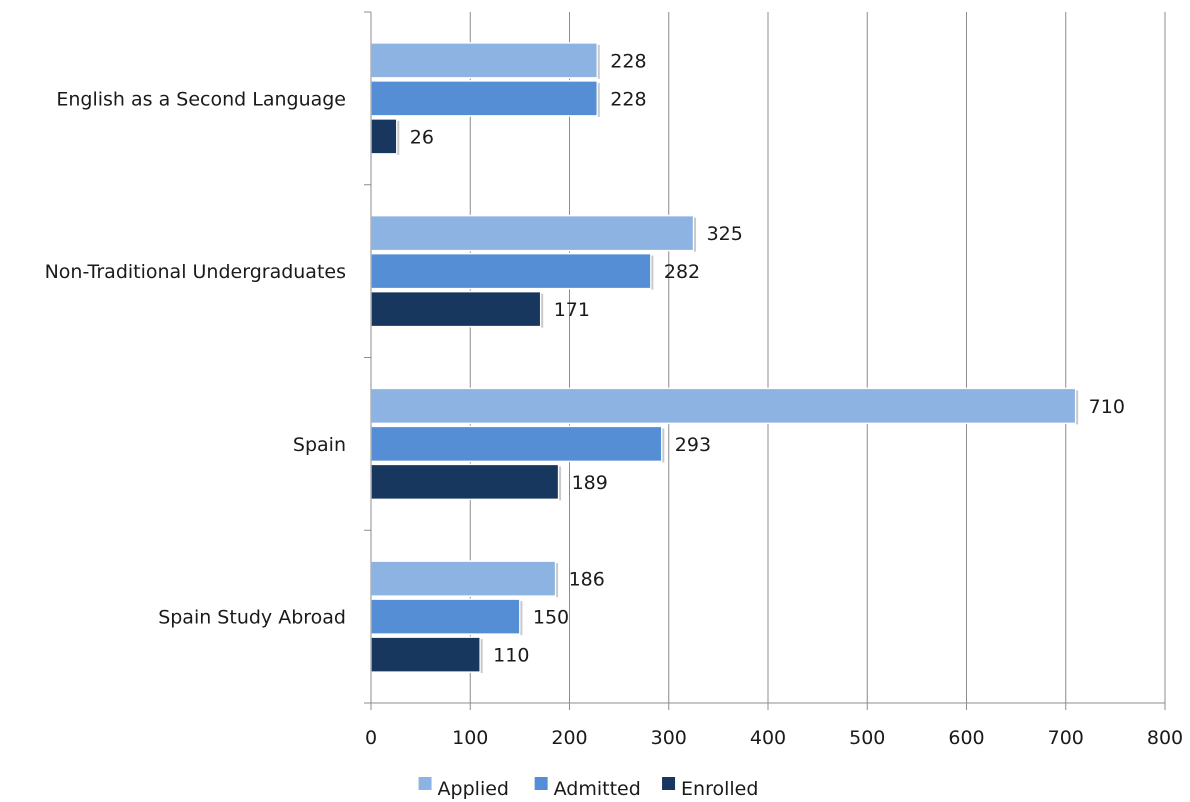  What do you see at coordinates (371, 738) in the screenshot?
I see `x-tick-label: 0` at bounding box center [371, 738].